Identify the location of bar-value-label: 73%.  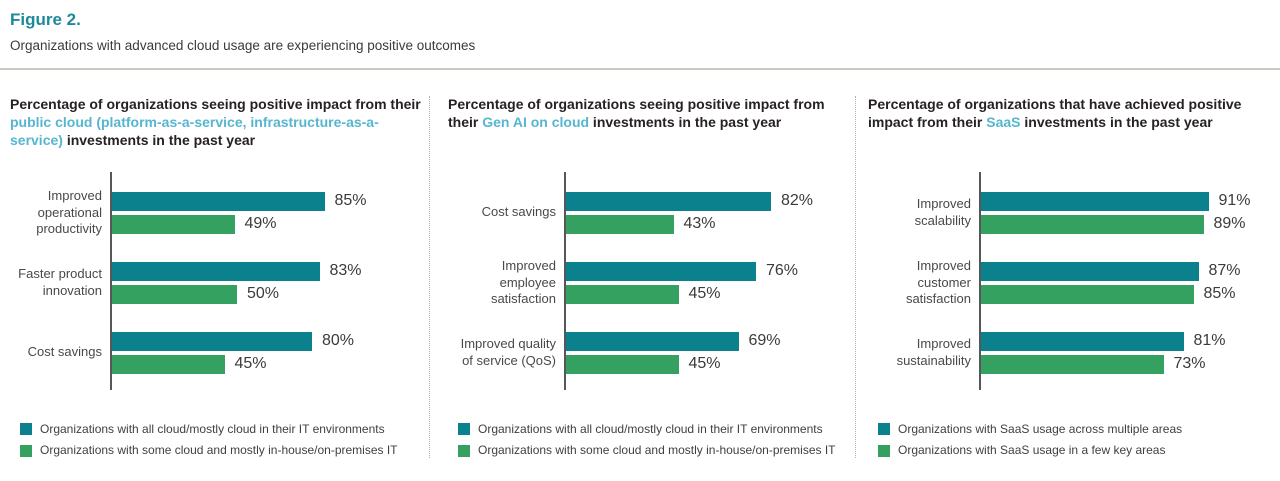
(1189, 364).